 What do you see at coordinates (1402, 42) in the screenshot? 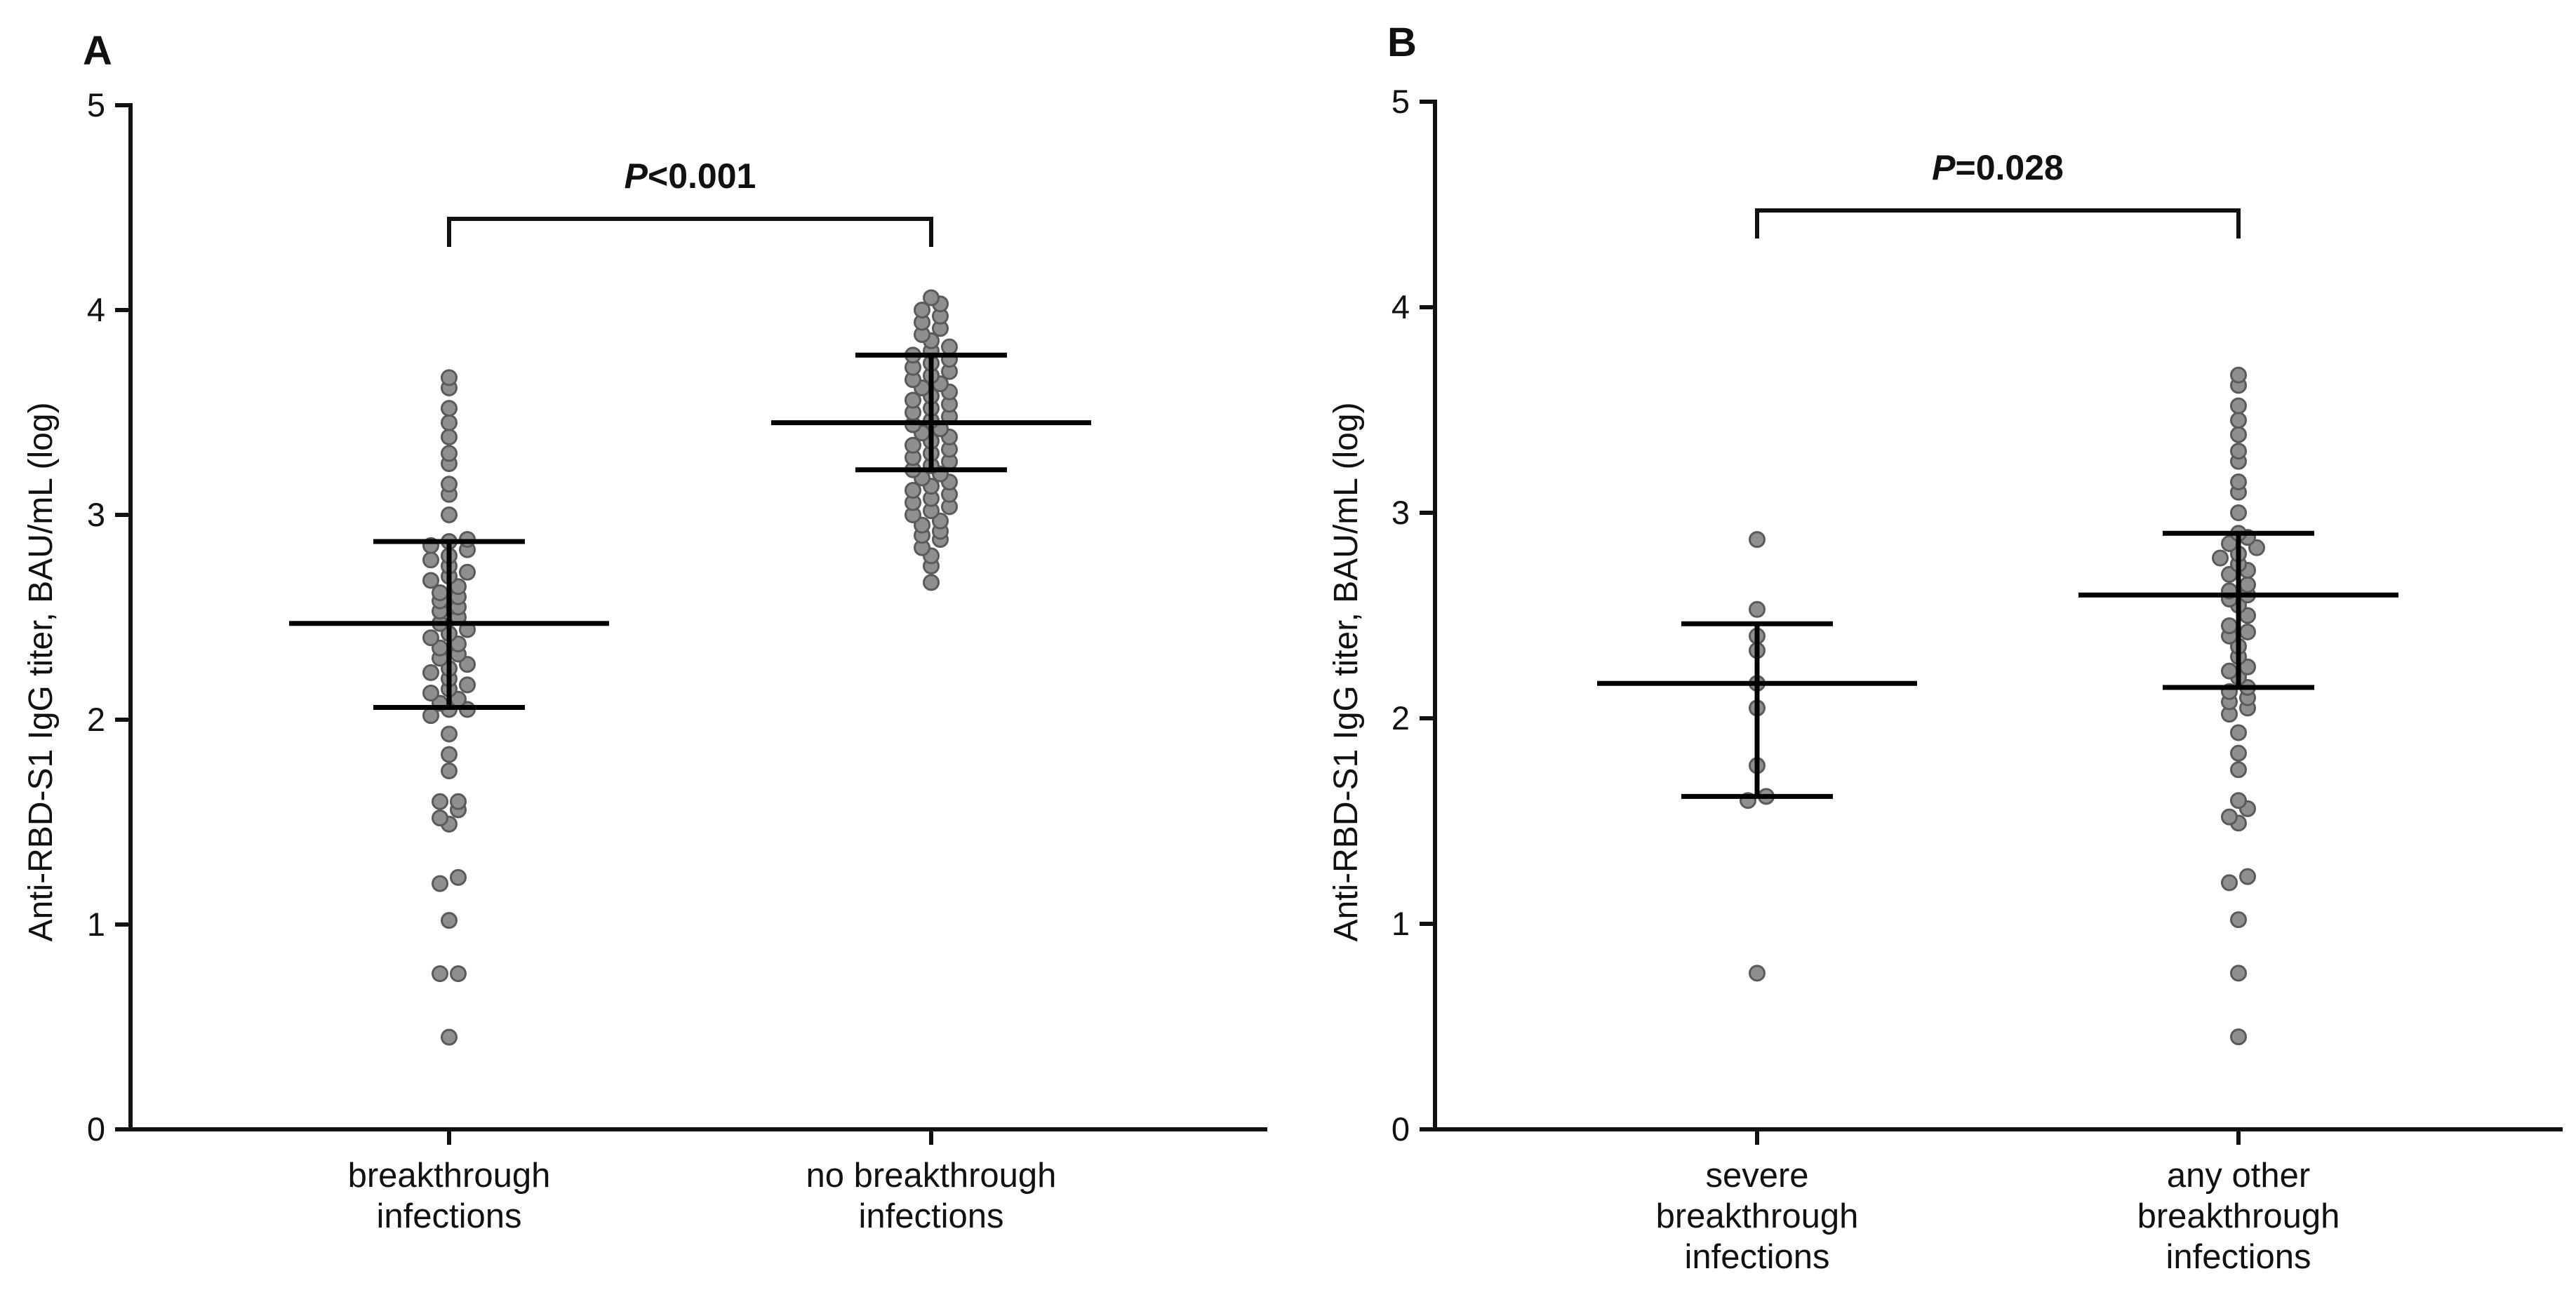
I see `panel-letter-b: B` at bounding box center [1402, 42].